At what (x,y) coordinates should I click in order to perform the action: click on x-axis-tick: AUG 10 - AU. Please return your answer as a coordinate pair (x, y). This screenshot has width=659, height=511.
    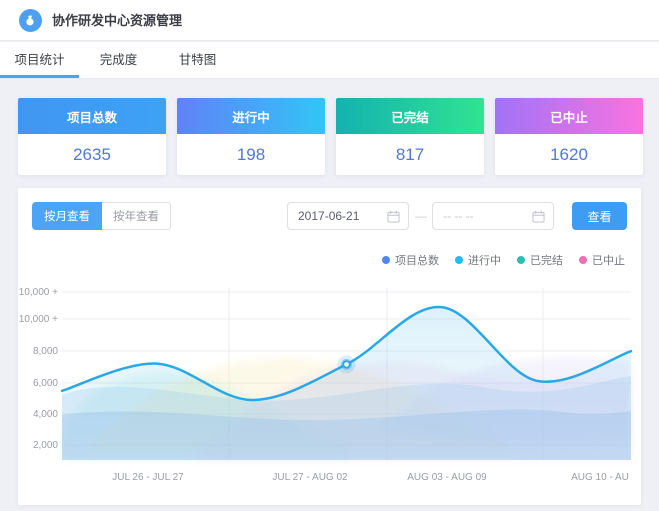
    Looking at the image, I should click on (600, 477).